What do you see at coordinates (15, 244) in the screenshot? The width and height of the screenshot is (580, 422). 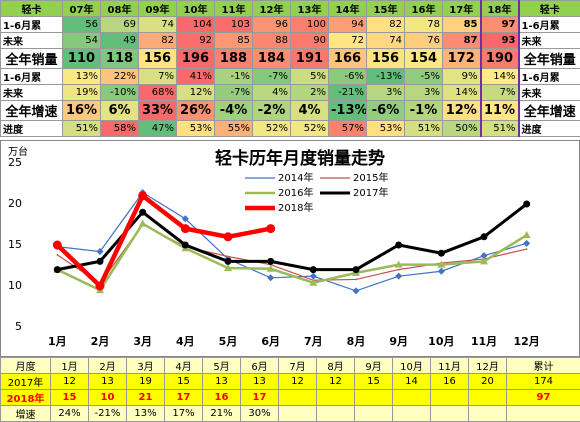 I see `y-tick-label: 15` at bounding box center [15, 244].